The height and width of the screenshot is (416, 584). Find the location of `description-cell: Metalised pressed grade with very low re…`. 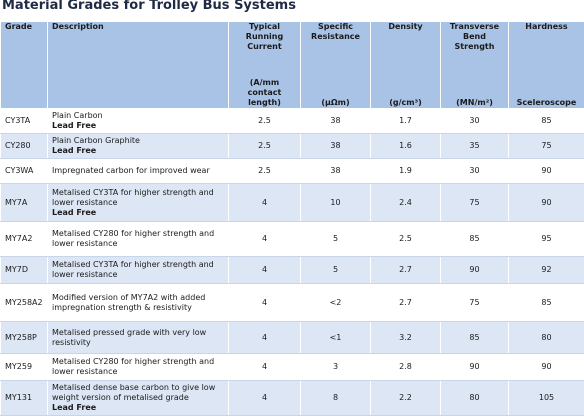

description-cell: Metalised pressed grade with very low re… is located at coordinates (138, 338).